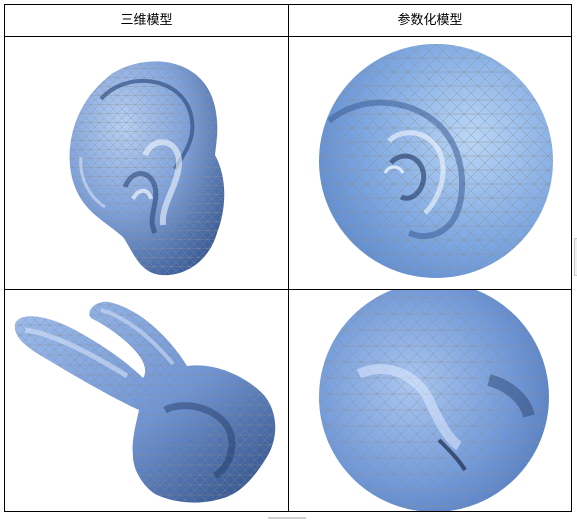  I want to click on header-3d-model: 三维模型, so click(146, 20).